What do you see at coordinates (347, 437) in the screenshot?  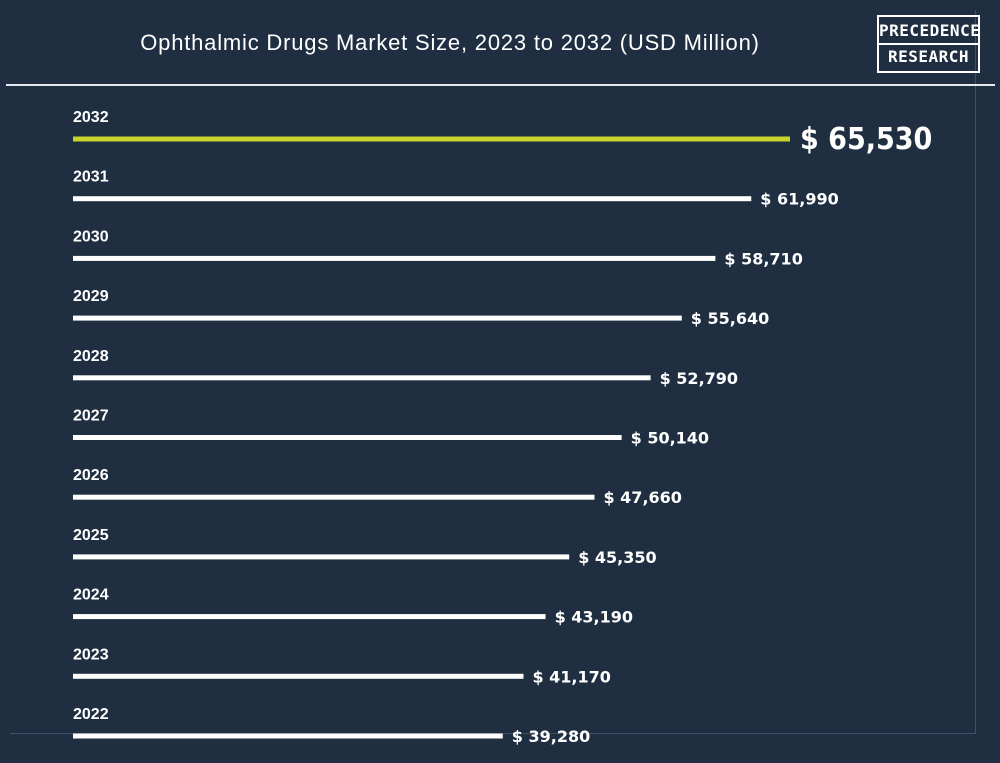 I see `bar-2027` at bounding box center [347, 437].